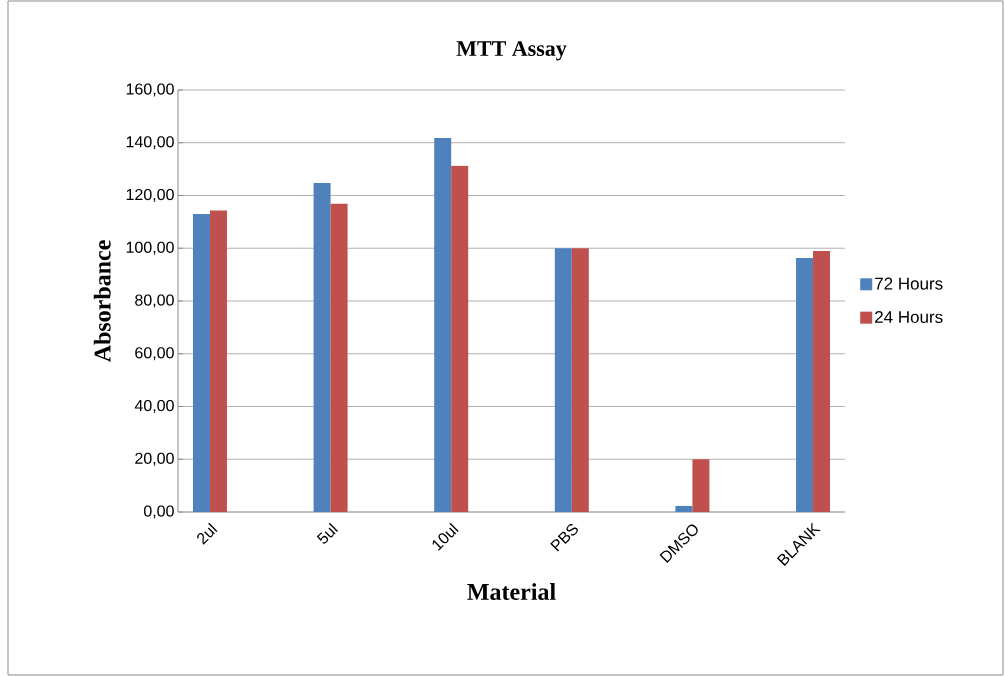 The height and width of the screenshot is (677, 1005). I want to click on y-tick-label: 20,00, so click(154, 459).